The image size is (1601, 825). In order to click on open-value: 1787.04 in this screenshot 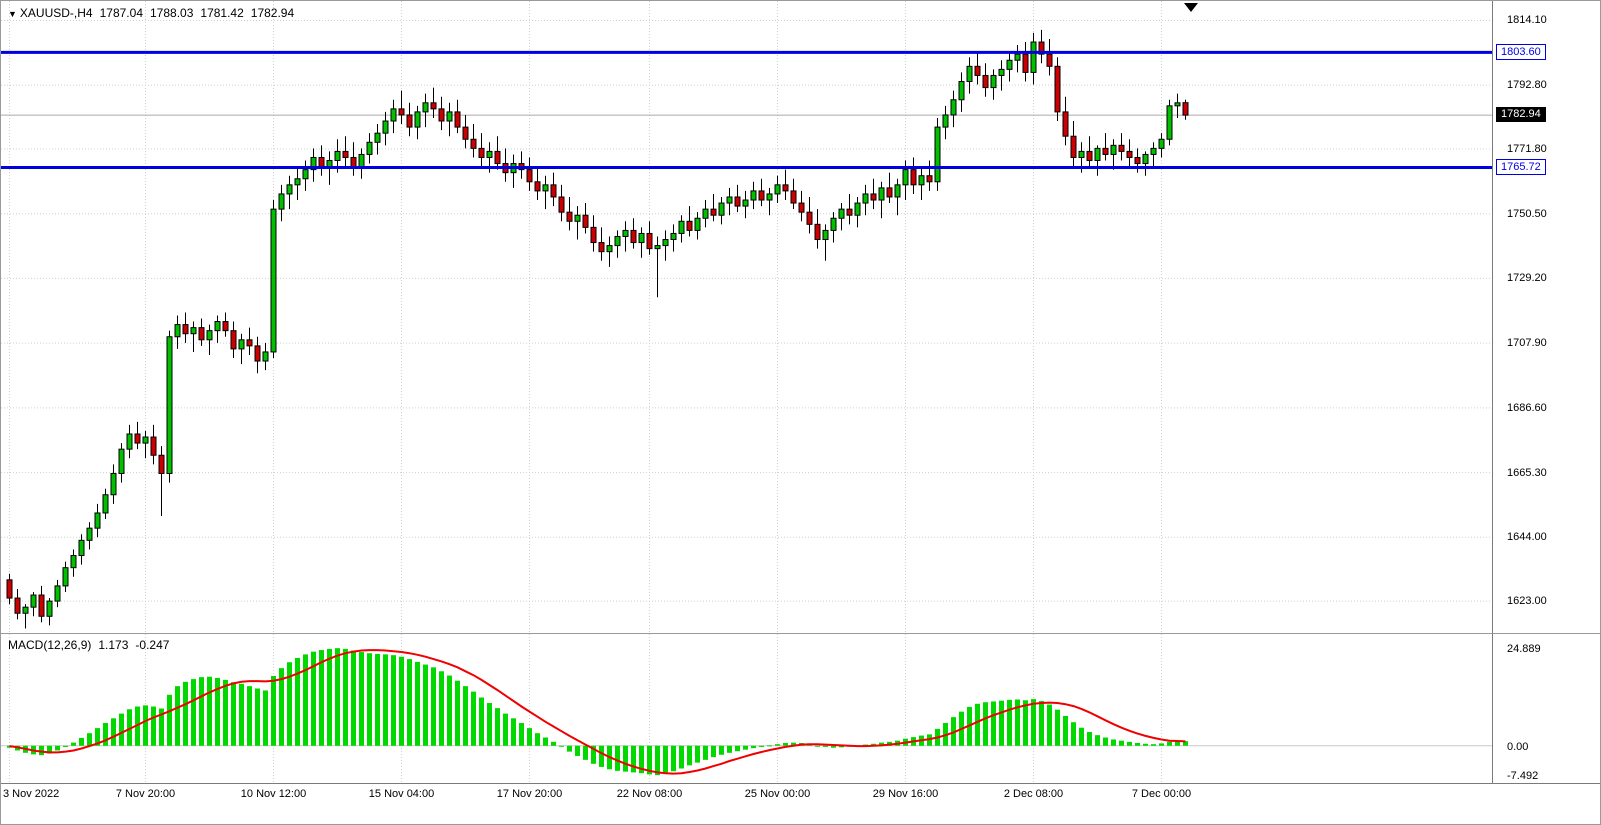, I will do `click(121, 13)`.